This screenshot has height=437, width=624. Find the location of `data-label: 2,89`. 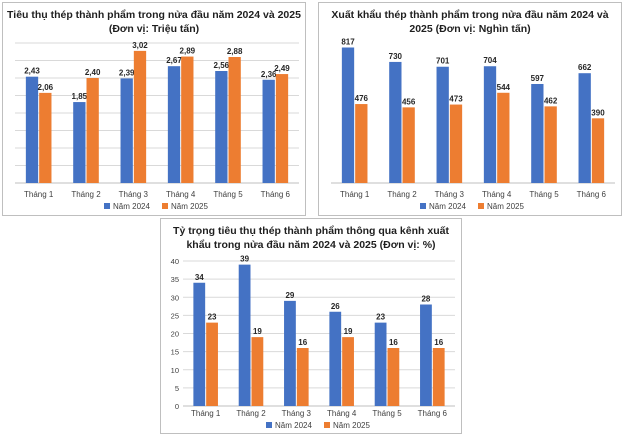

data-label: 2,89 is located at coordinates (188, 51).